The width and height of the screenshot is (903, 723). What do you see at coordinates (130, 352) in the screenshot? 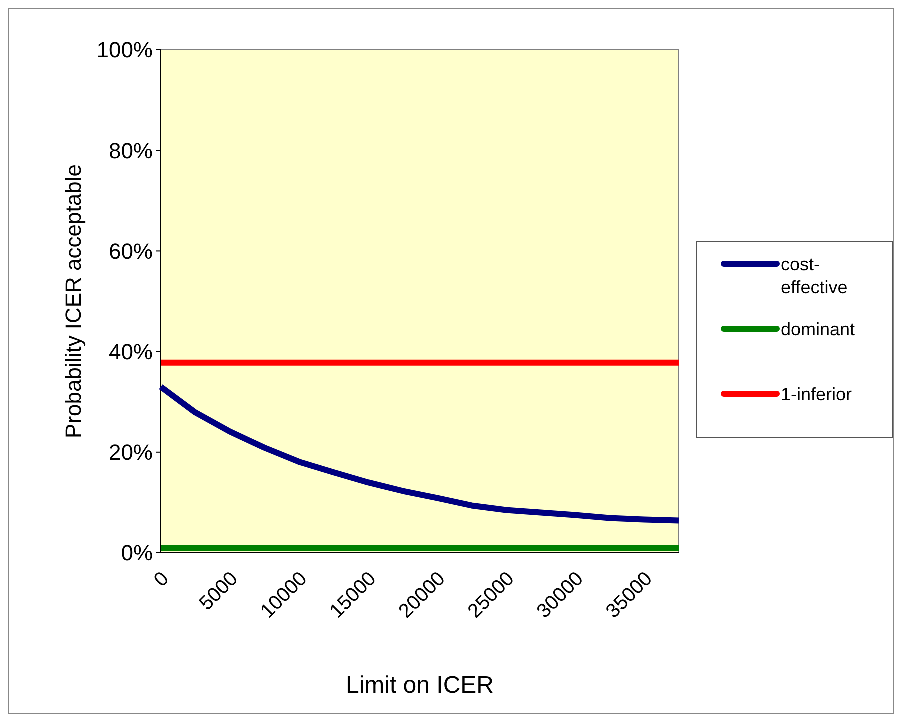
I see `y-tick-label: 40%` at bounding box center [130, 352].